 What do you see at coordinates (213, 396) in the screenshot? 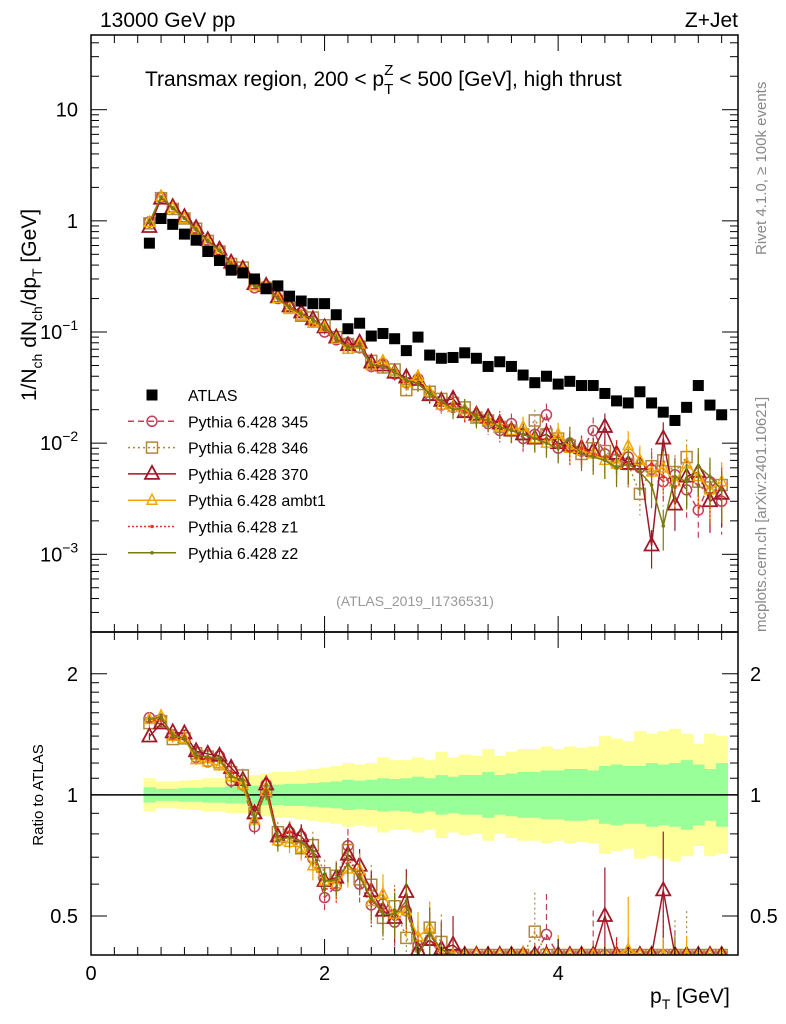
I see `legend-label: ATLAS` at bounding box center [213, 396].